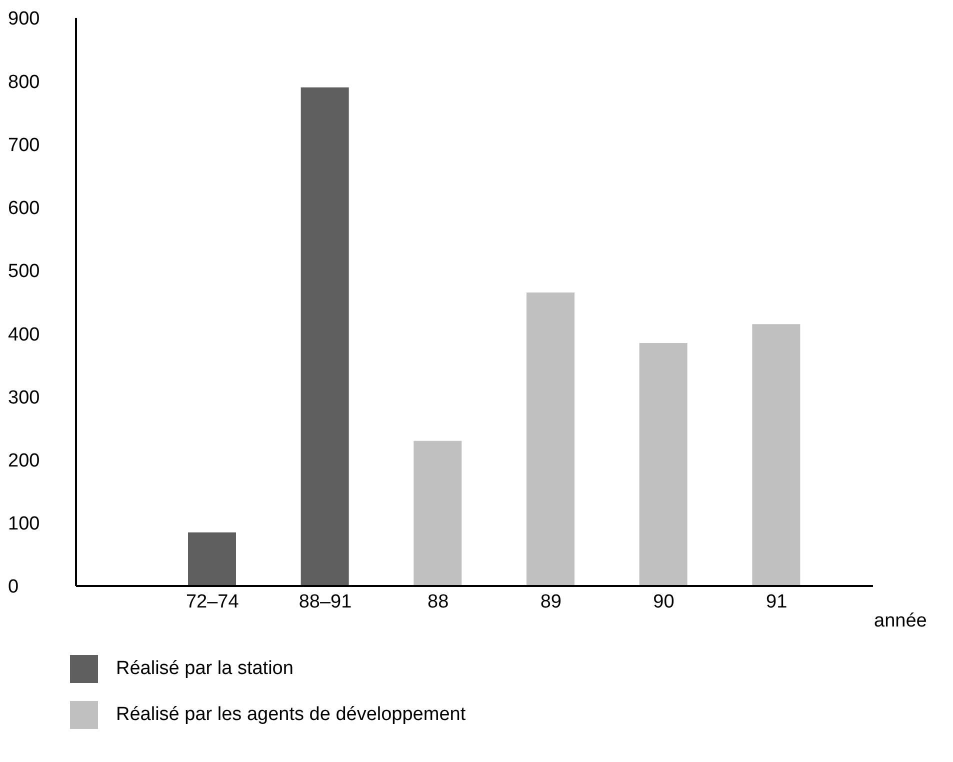 The image size is (953, 762). I want to click on y-tick-label: 900, so click(24, 19).